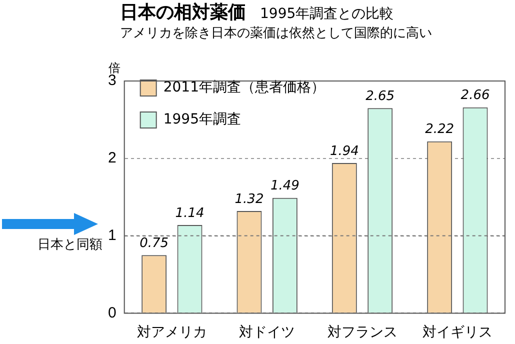  What do you see at coordinates (439, 130) in the screenshot?
I see `data-label: 2.22` at bounding box center [439, 130].